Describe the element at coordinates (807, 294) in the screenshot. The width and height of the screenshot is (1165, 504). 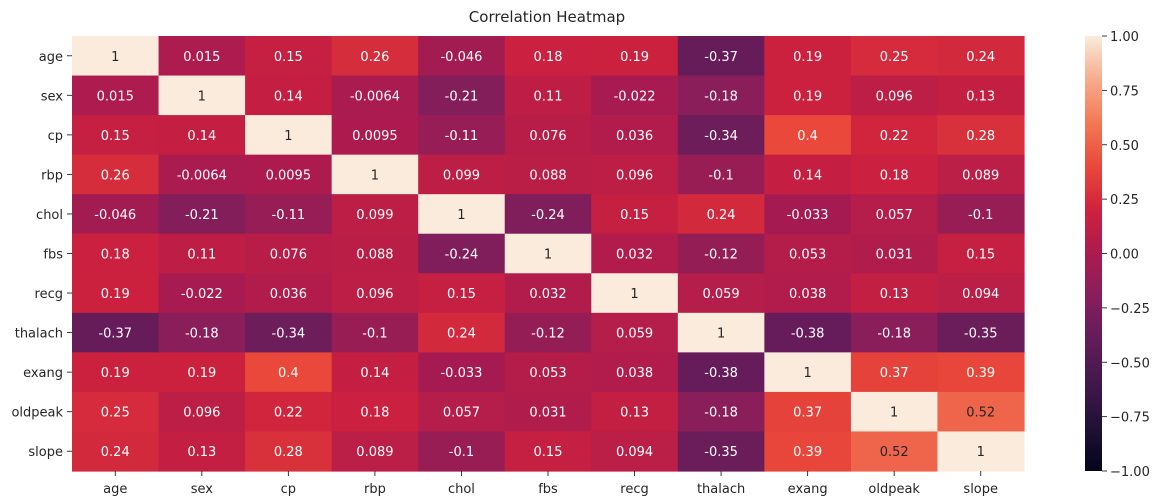
I see `cell-value-label: 0.038` at that location.